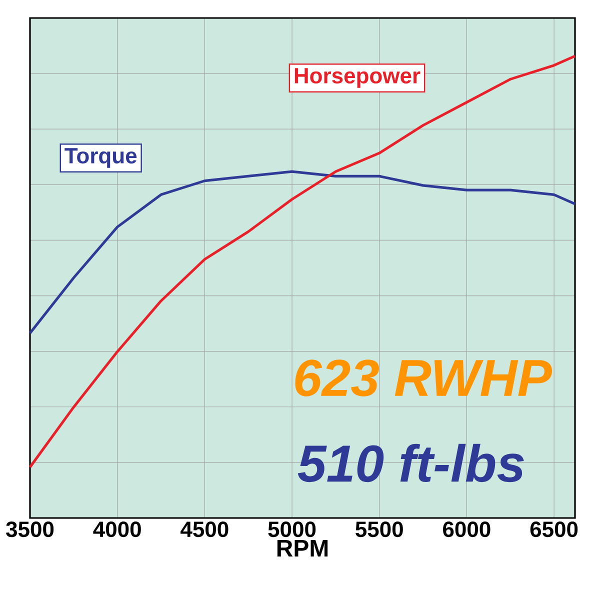 The image size is (600, 600). Describe the element at coordinates (30, 530) in the screenshot. I see `x-tick-label: 3500` at that location.